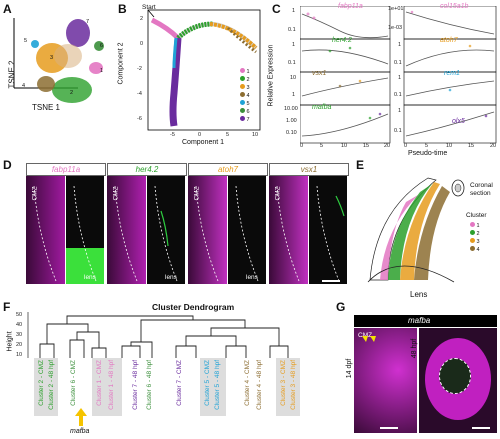 The image size is (500, 439). I want to click on c-xtick-l0: 0, so click(302, 146).